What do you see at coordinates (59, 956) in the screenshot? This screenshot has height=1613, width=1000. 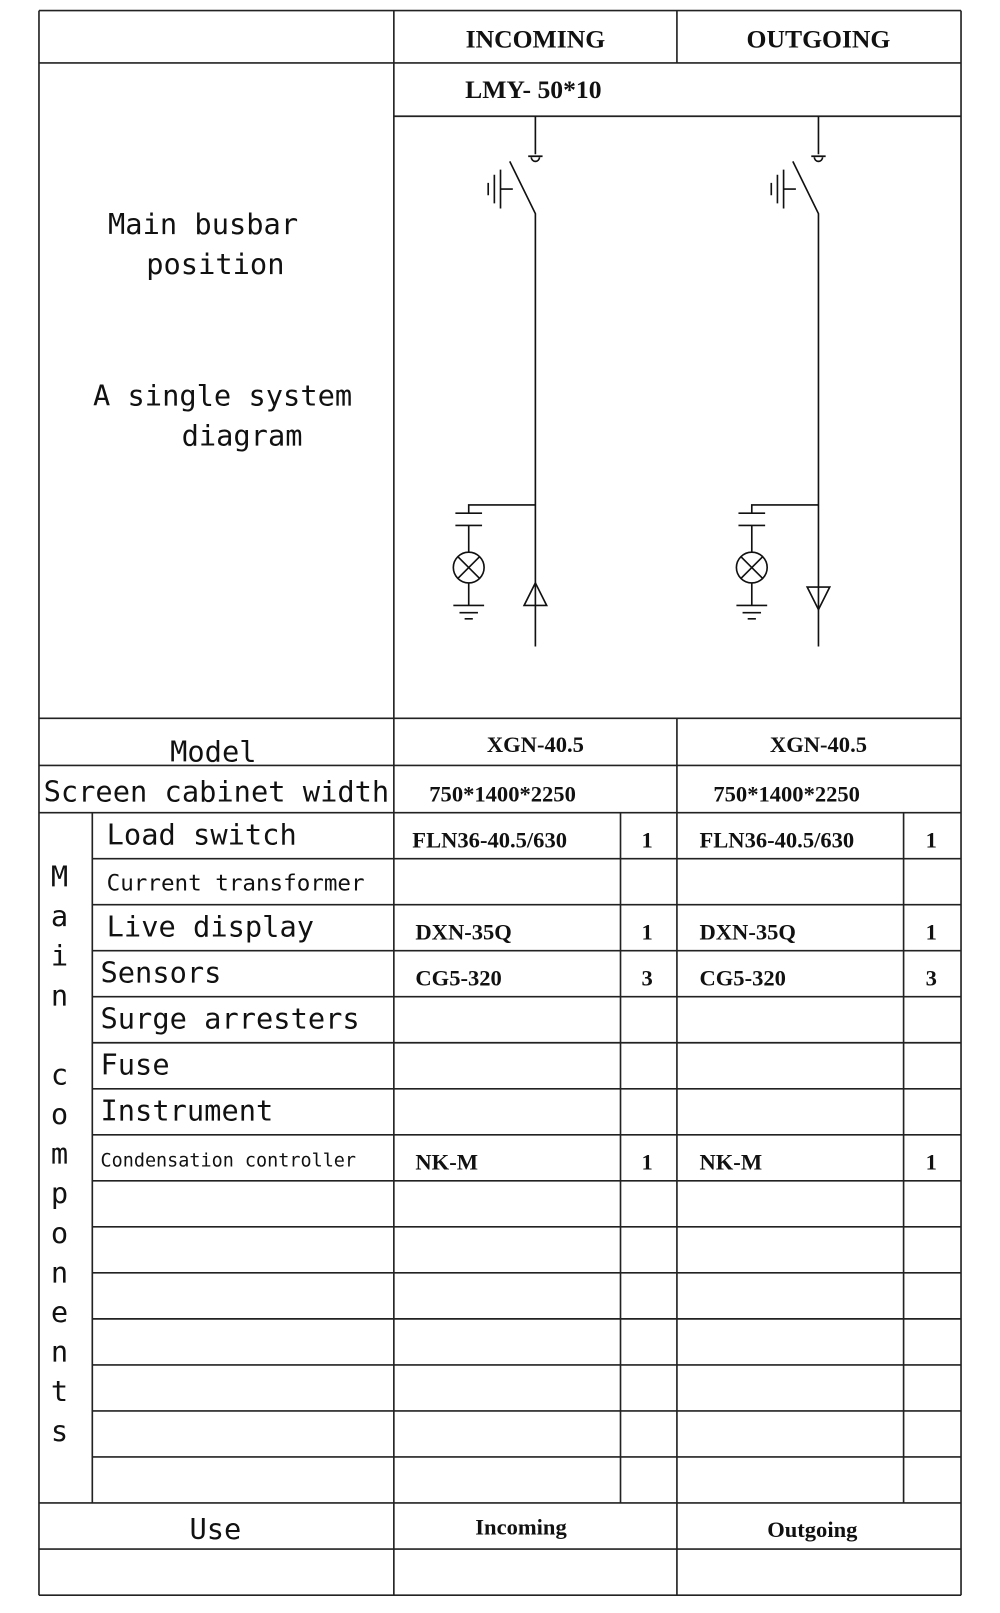 I see `main-components-letter: i` at bounding box center [59, 956].